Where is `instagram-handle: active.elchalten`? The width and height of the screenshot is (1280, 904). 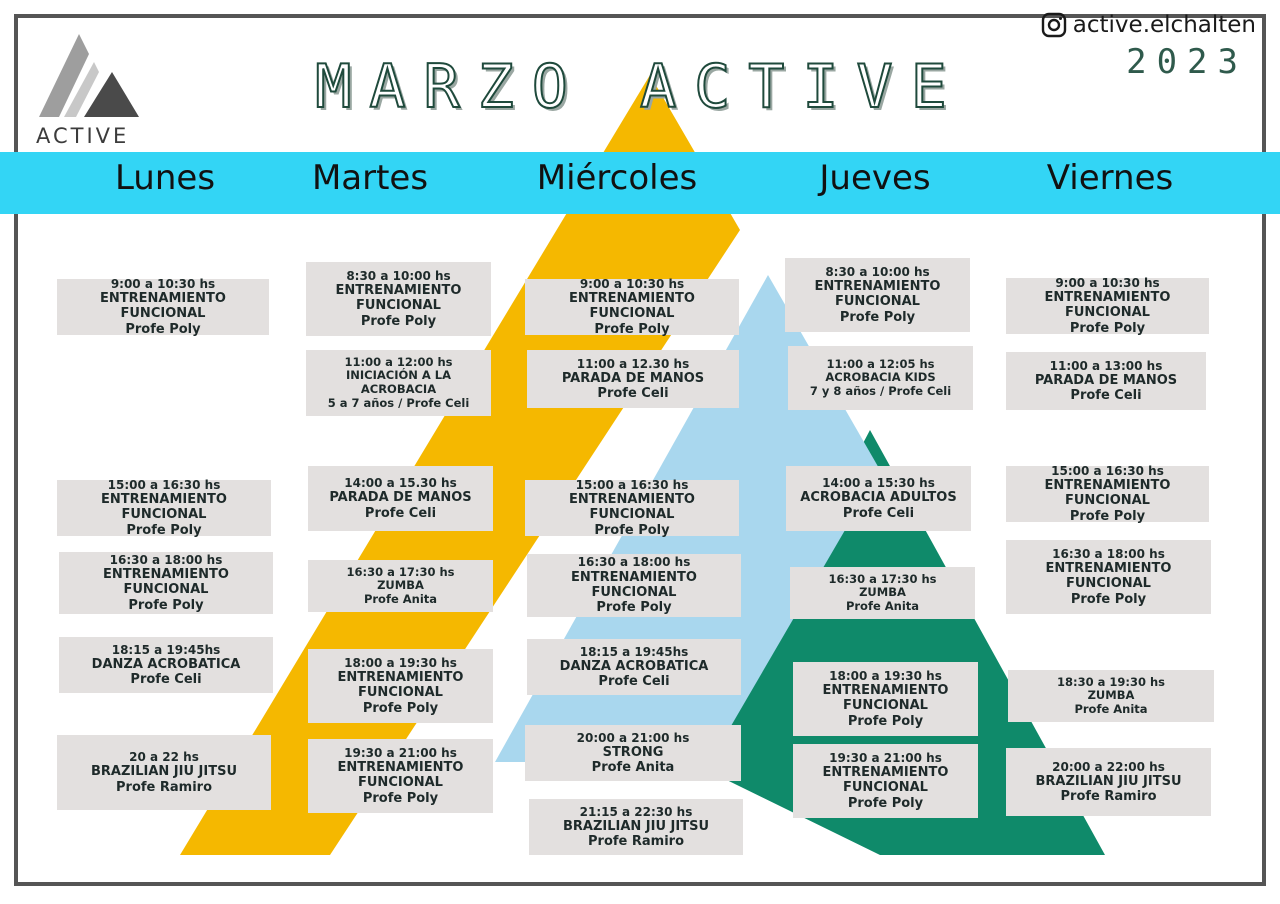 instagram-handle: active.elchalten is located at coordinates (1148, 25).